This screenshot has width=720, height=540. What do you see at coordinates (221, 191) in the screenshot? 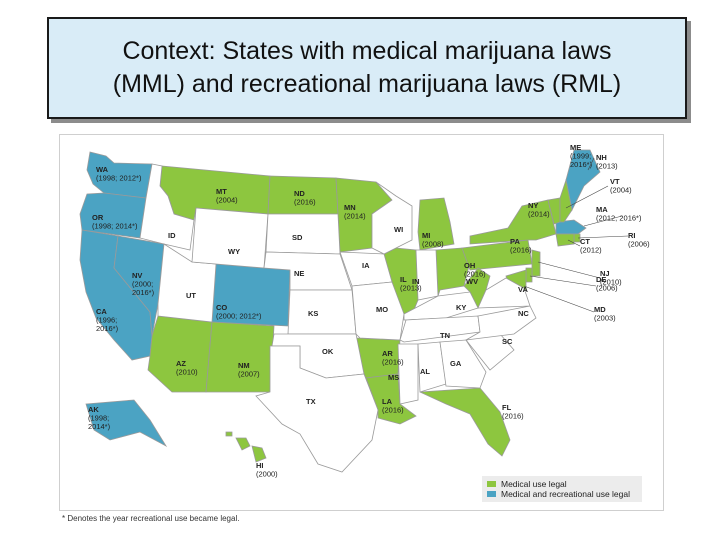
I see `state-abbr-mt: MT` at bounding box center [221, 191].